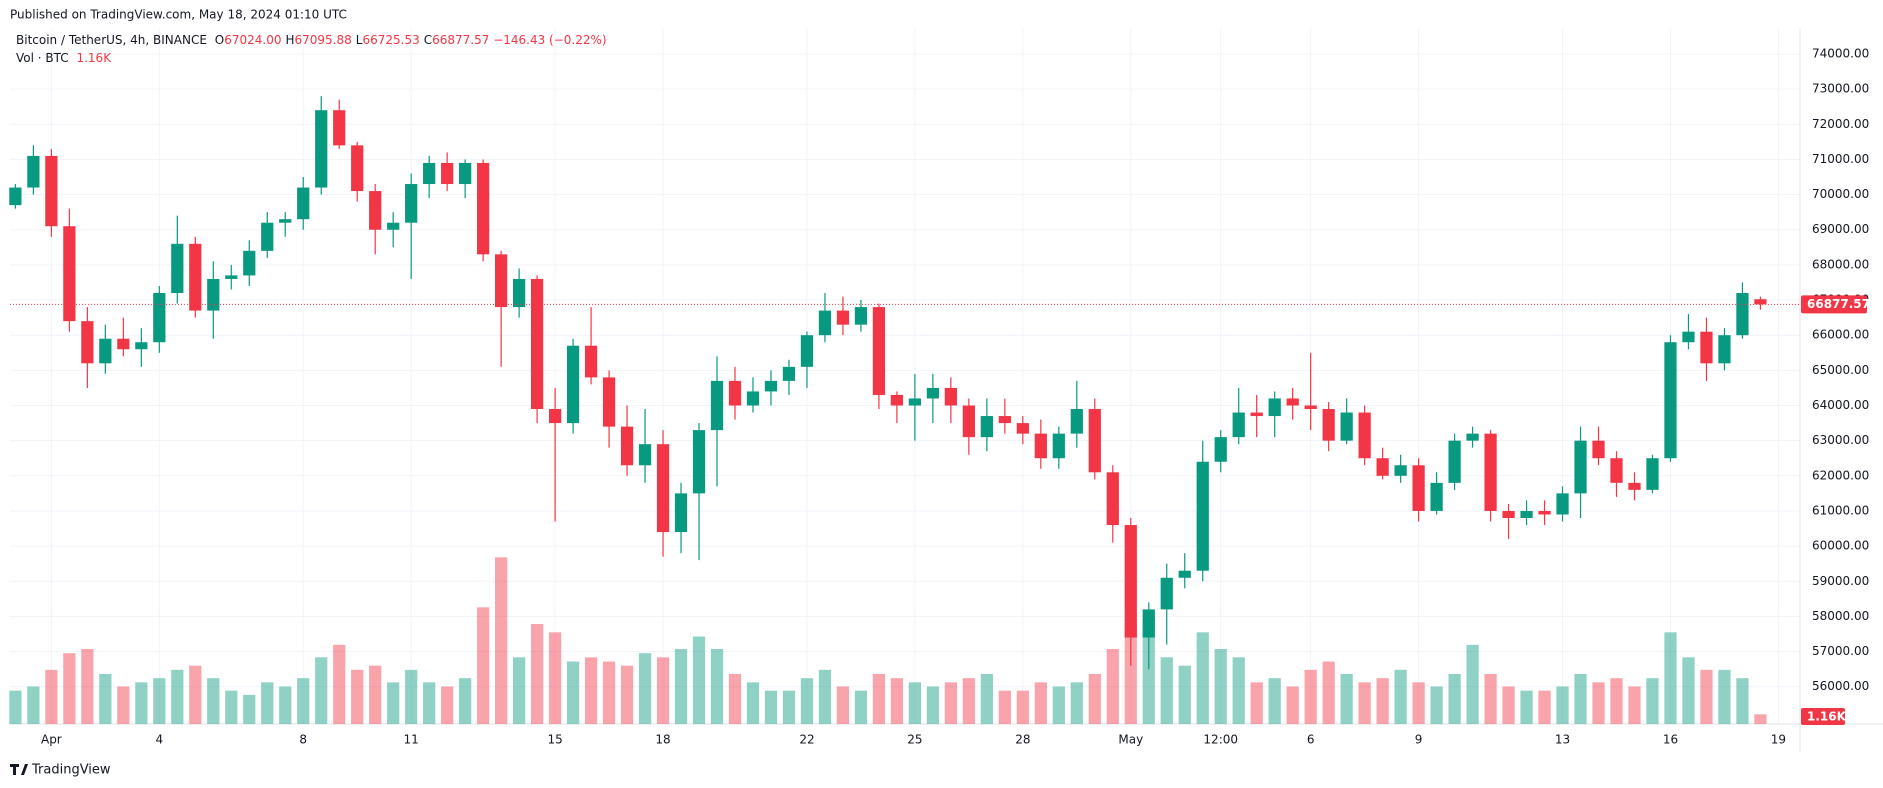 This screenshot has width=1883, height=788. Describe the element at coordinates (303, 740) in the screenshot. I see `x-tick-label: 8` at that location.